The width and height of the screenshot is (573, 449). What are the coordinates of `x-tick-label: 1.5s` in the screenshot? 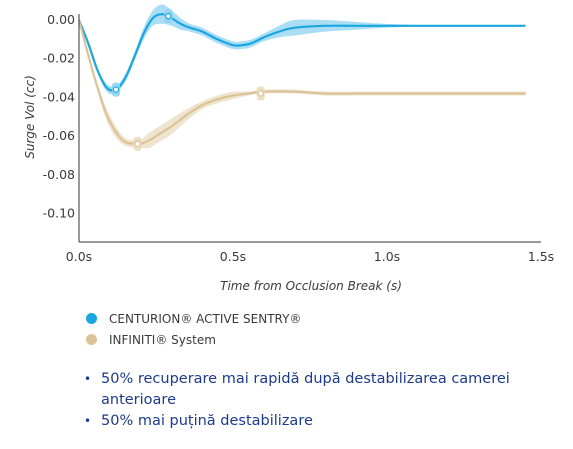 It's located at (541, 256).